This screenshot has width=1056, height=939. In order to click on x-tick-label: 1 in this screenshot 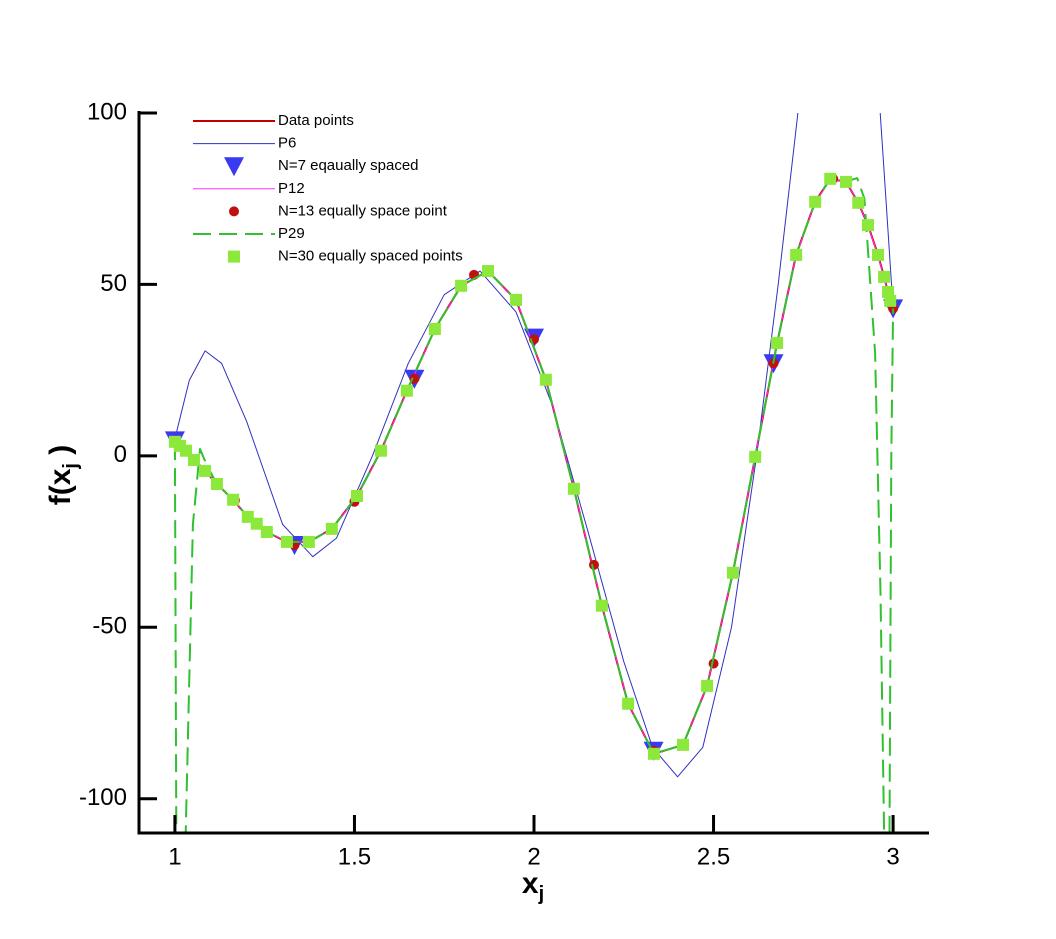, I will do `click(174, 856)`.